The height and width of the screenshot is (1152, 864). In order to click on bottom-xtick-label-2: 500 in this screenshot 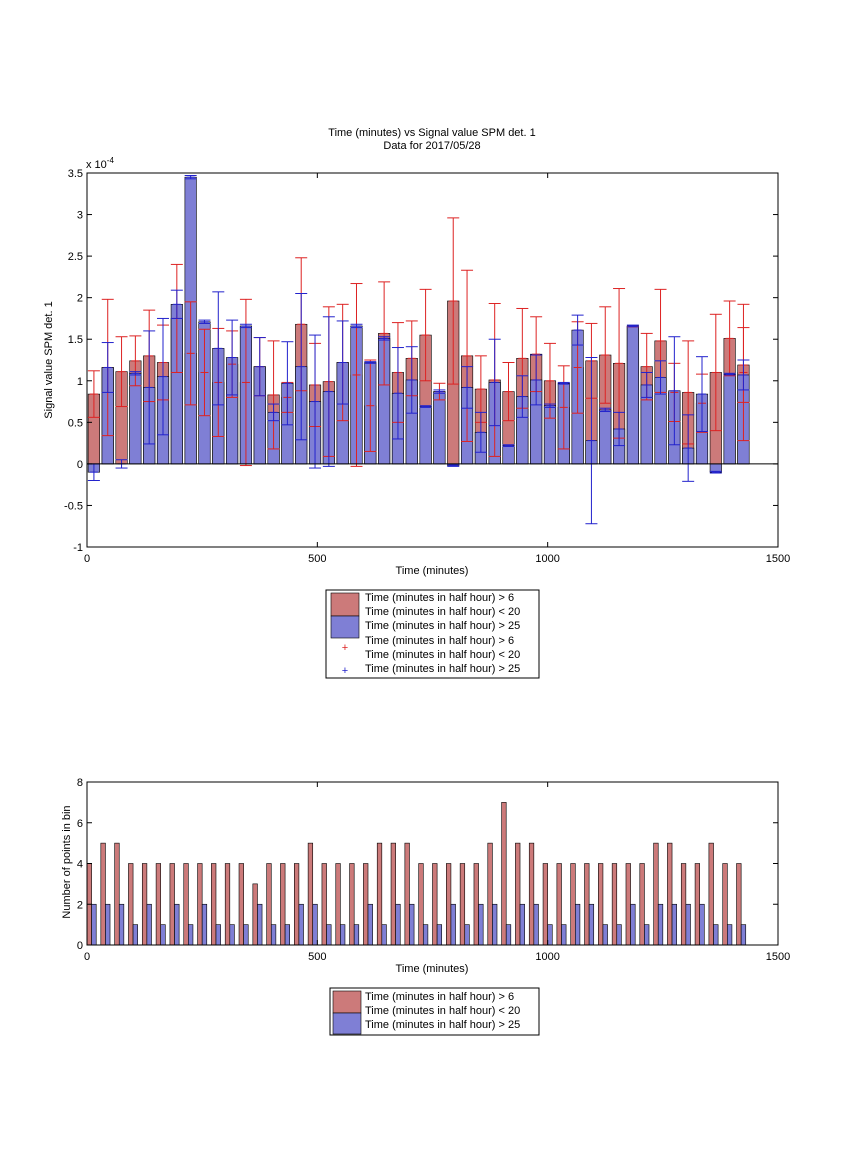, I will do `click(317, 957)`.